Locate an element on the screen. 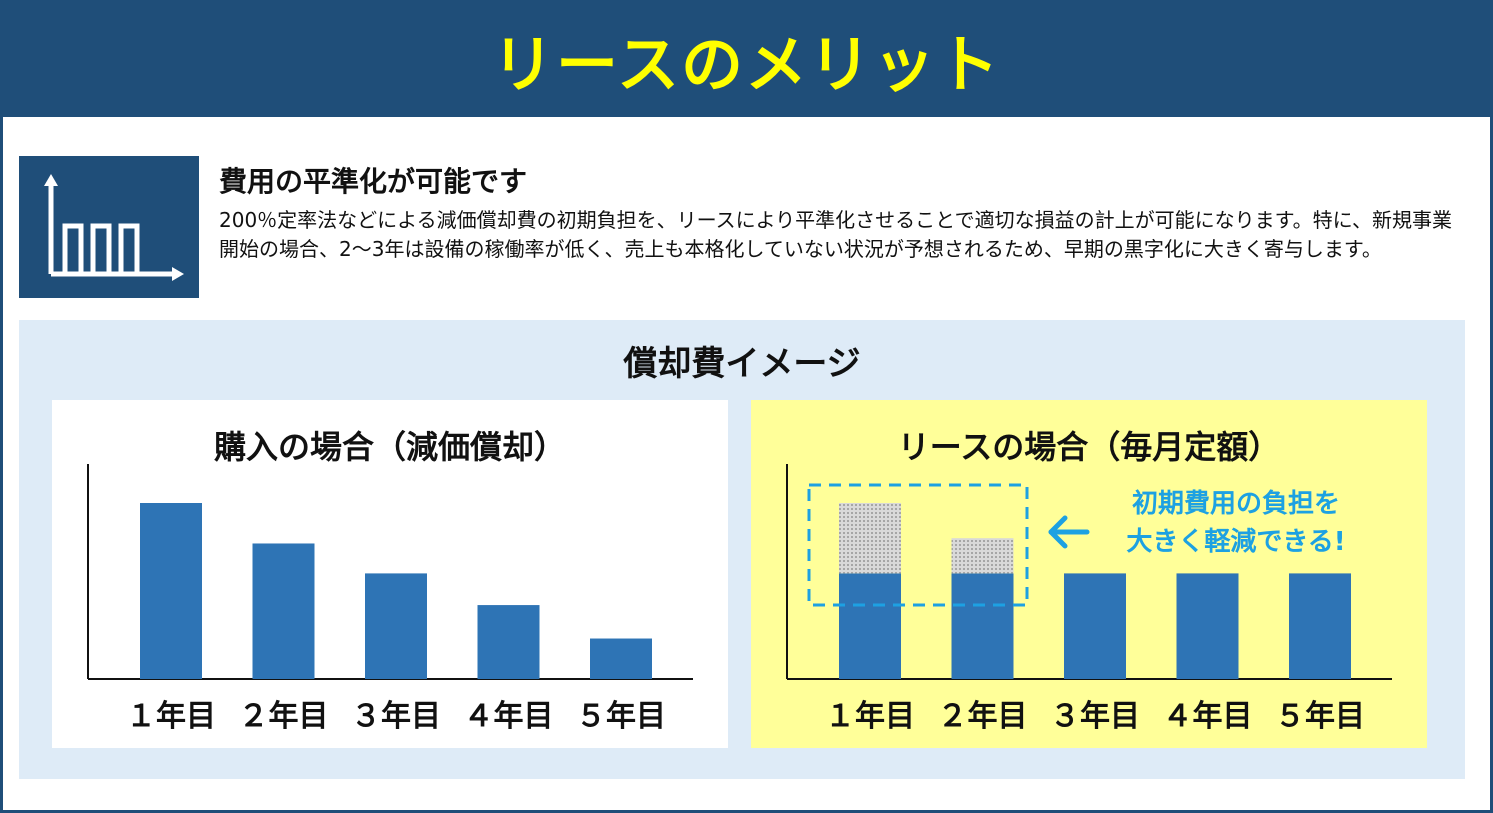 The width and height of the screenshot is (1493, 813). header-bar: リースのメリット is located at coordinates (746, 58).